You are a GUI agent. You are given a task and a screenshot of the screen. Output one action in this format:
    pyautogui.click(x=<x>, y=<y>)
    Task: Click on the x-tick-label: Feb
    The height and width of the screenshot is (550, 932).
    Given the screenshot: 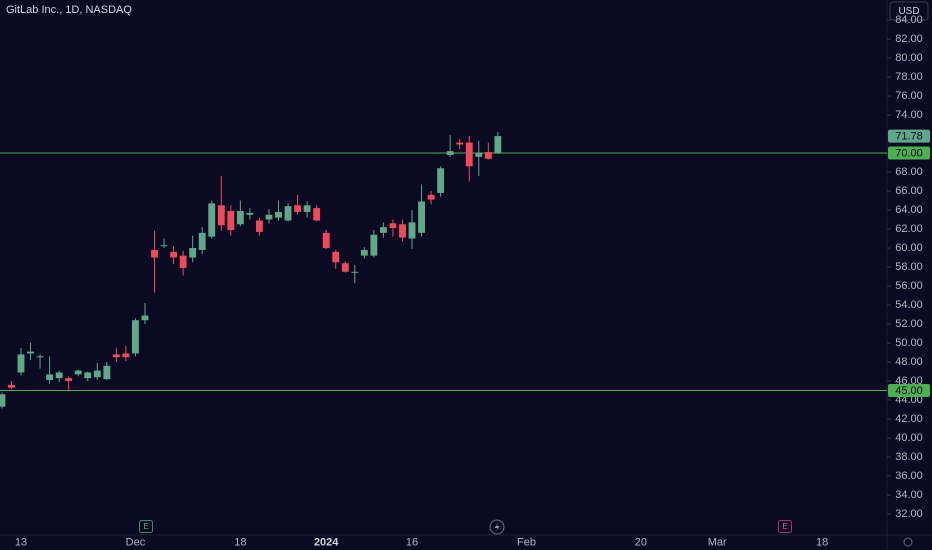 What is the action you would take?
    pyautogui.click(x=526, y=542)
    